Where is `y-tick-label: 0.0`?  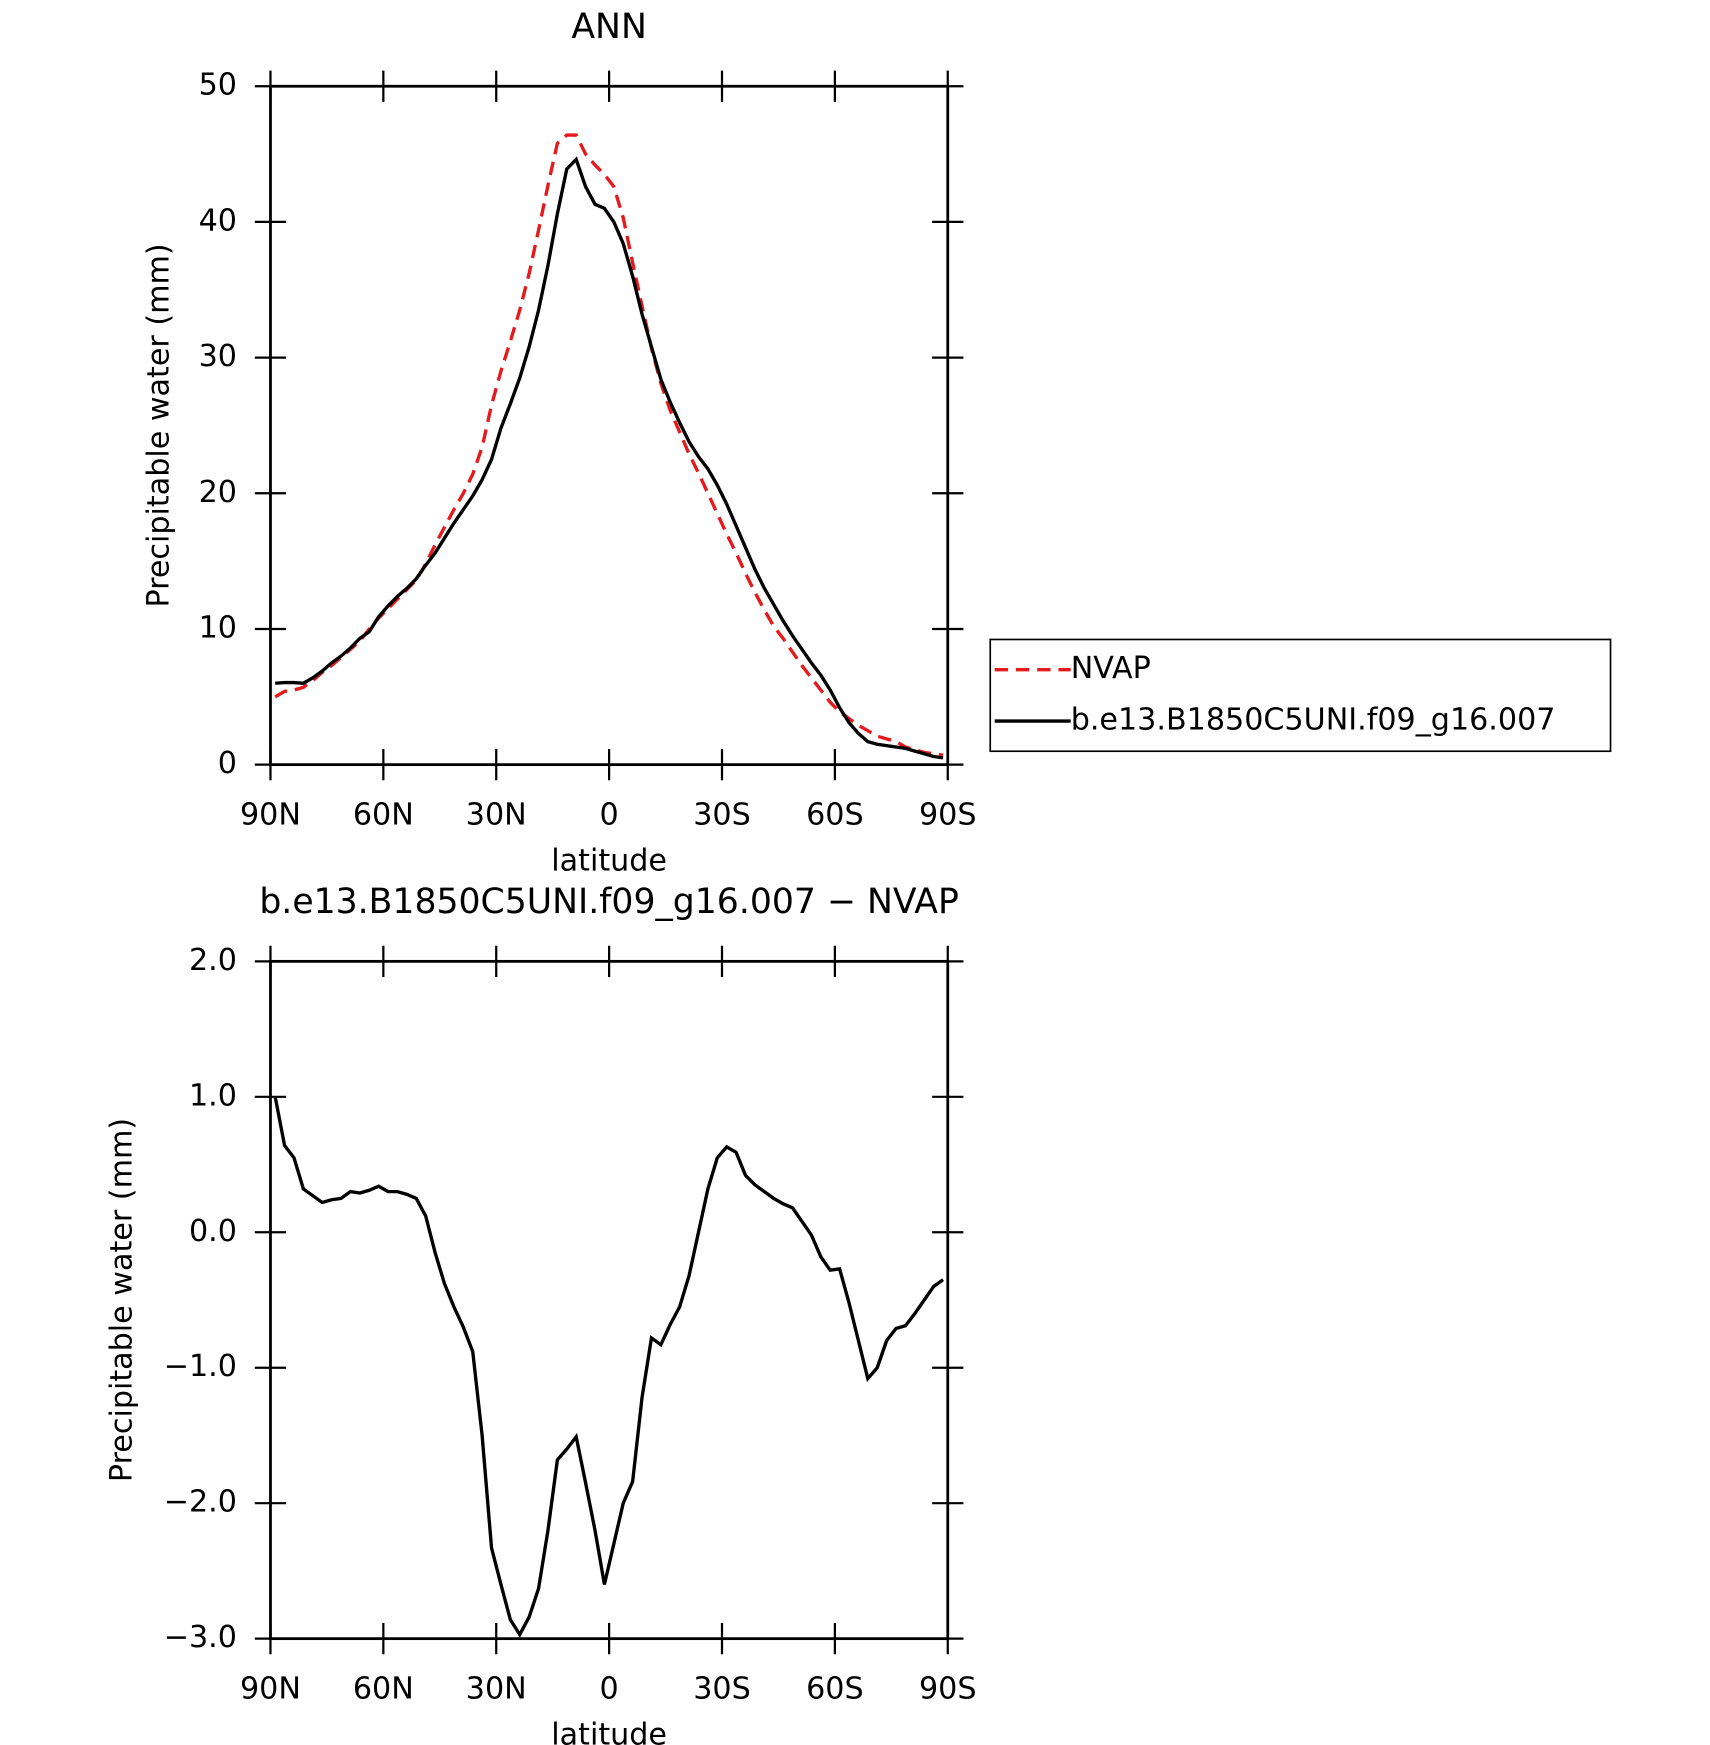 y-tick-label: 0.0 is located at coordinates (213, 1231).